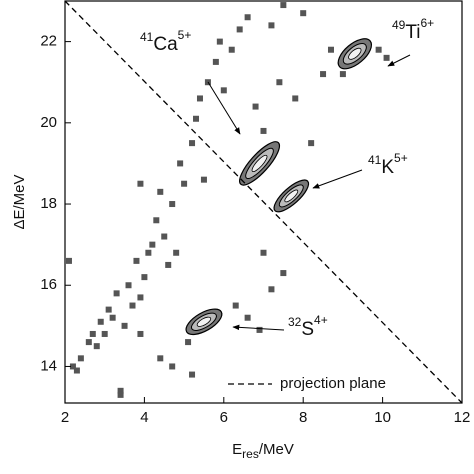 The image size is (474, 474). I want to click on ion-charge: 6+, so click(427, 23).